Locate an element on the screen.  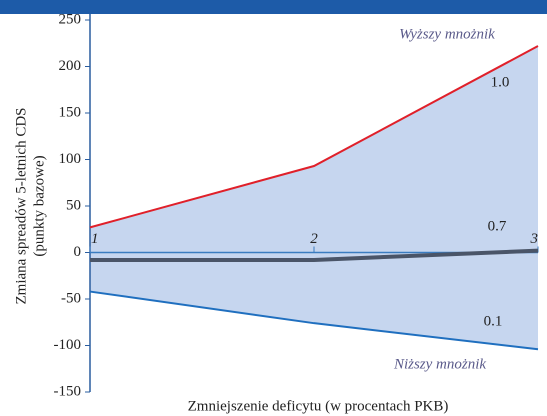
annotation: Niższy mnożnik is located at coordinates (439, 364).